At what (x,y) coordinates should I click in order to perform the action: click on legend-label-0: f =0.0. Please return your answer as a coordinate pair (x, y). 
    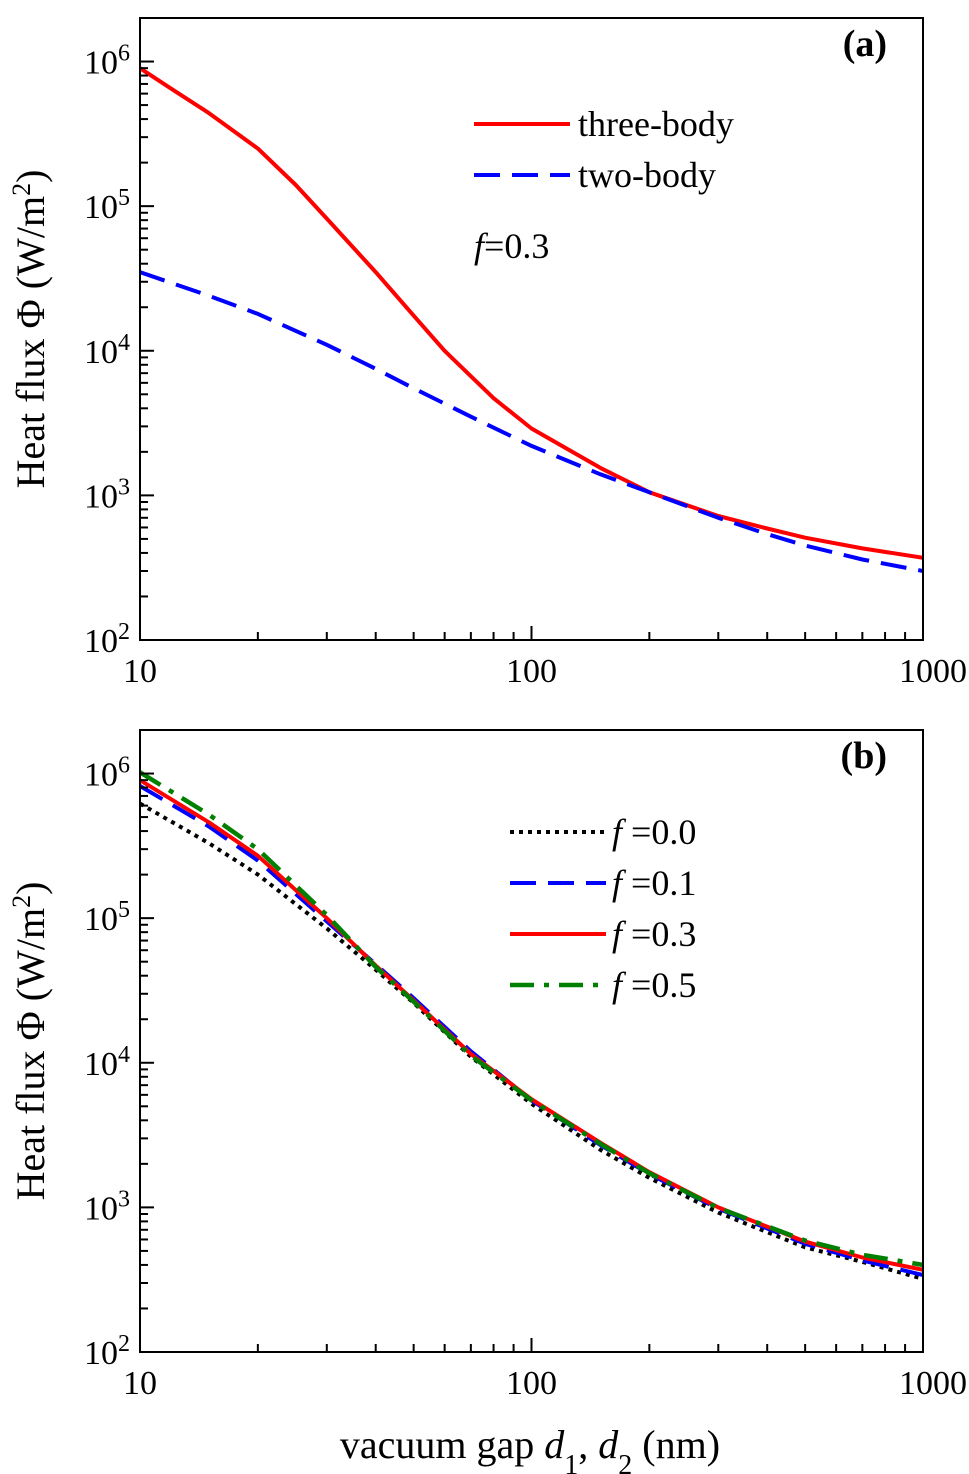
    Looking at the image, I should click on (654, 832).